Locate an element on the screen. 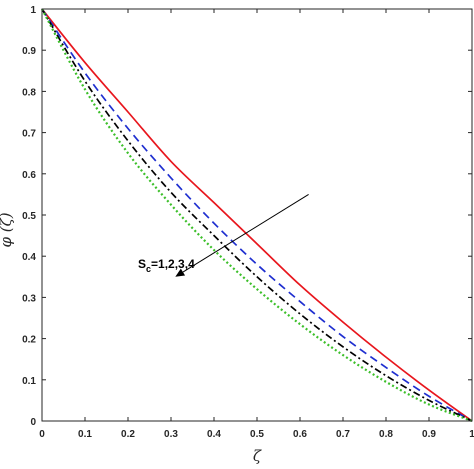  x-tick-label: 0.5 is located at coordinates (257, 434).